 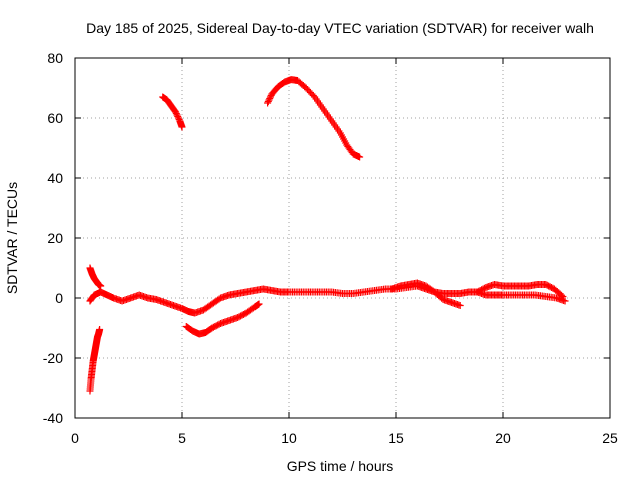 What do you see at coordinates (55, 178) in the screenshot?
I see `y-tick-label: 40` at bounding box center [55, 178].